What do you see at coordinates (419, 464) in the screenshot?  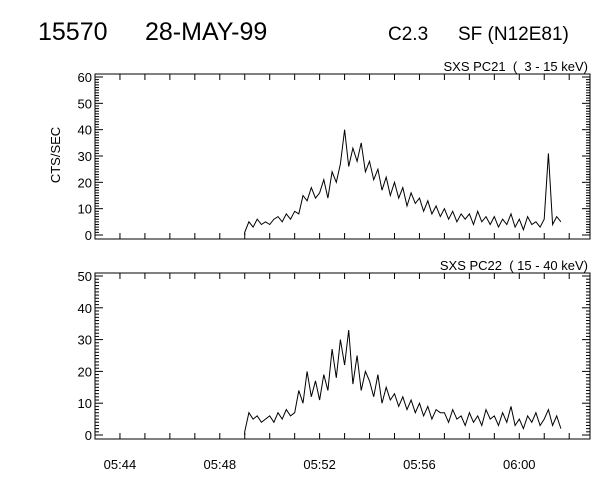 I see `x-tick-label: 05:56` at bounding box center [419, 464].